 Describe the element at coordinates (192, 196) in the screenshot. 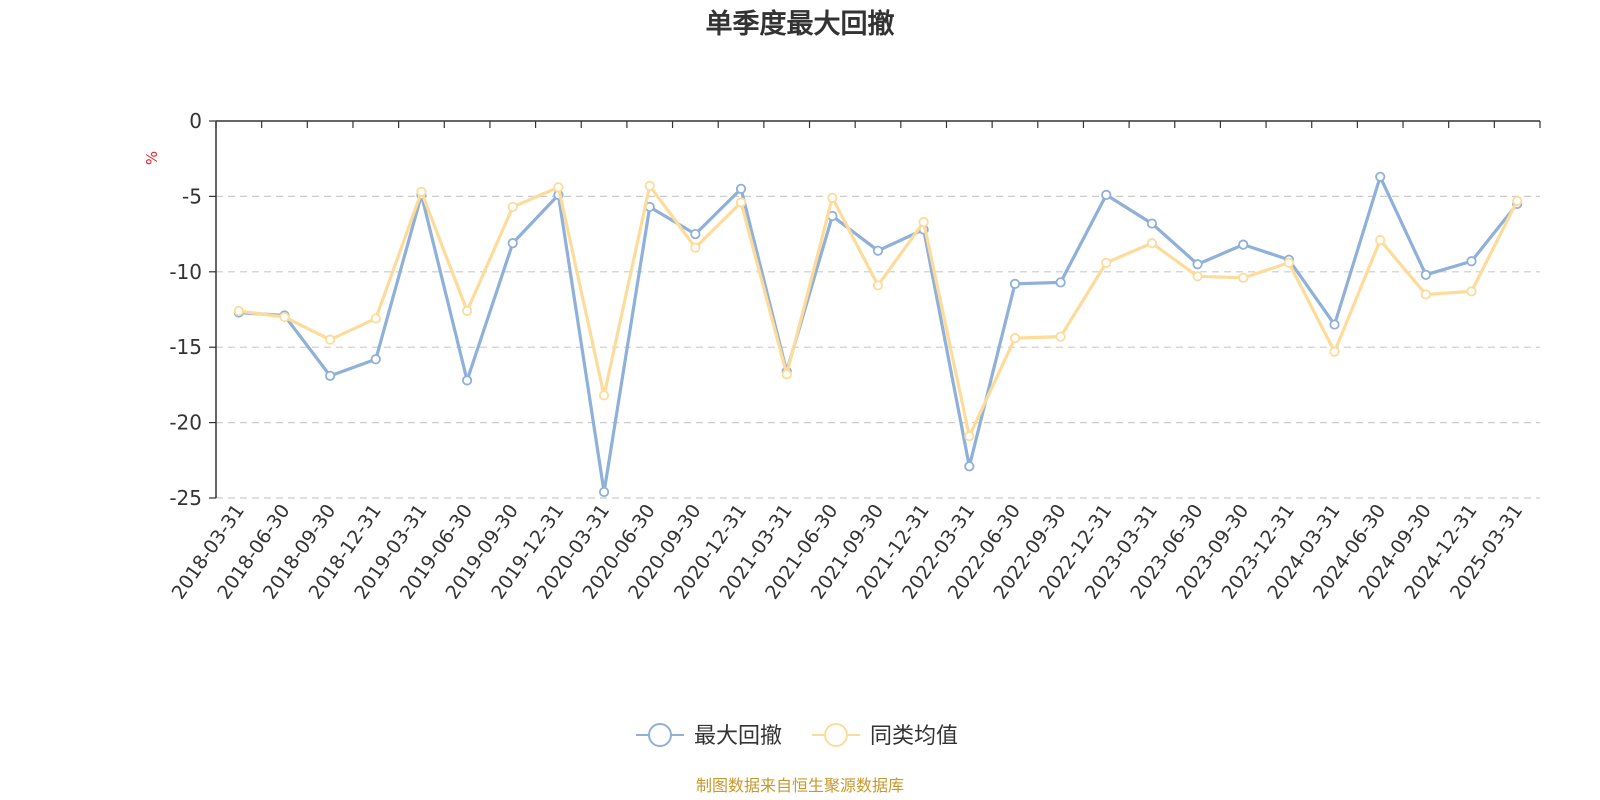

I see `y-tick-label: -5` at that location.